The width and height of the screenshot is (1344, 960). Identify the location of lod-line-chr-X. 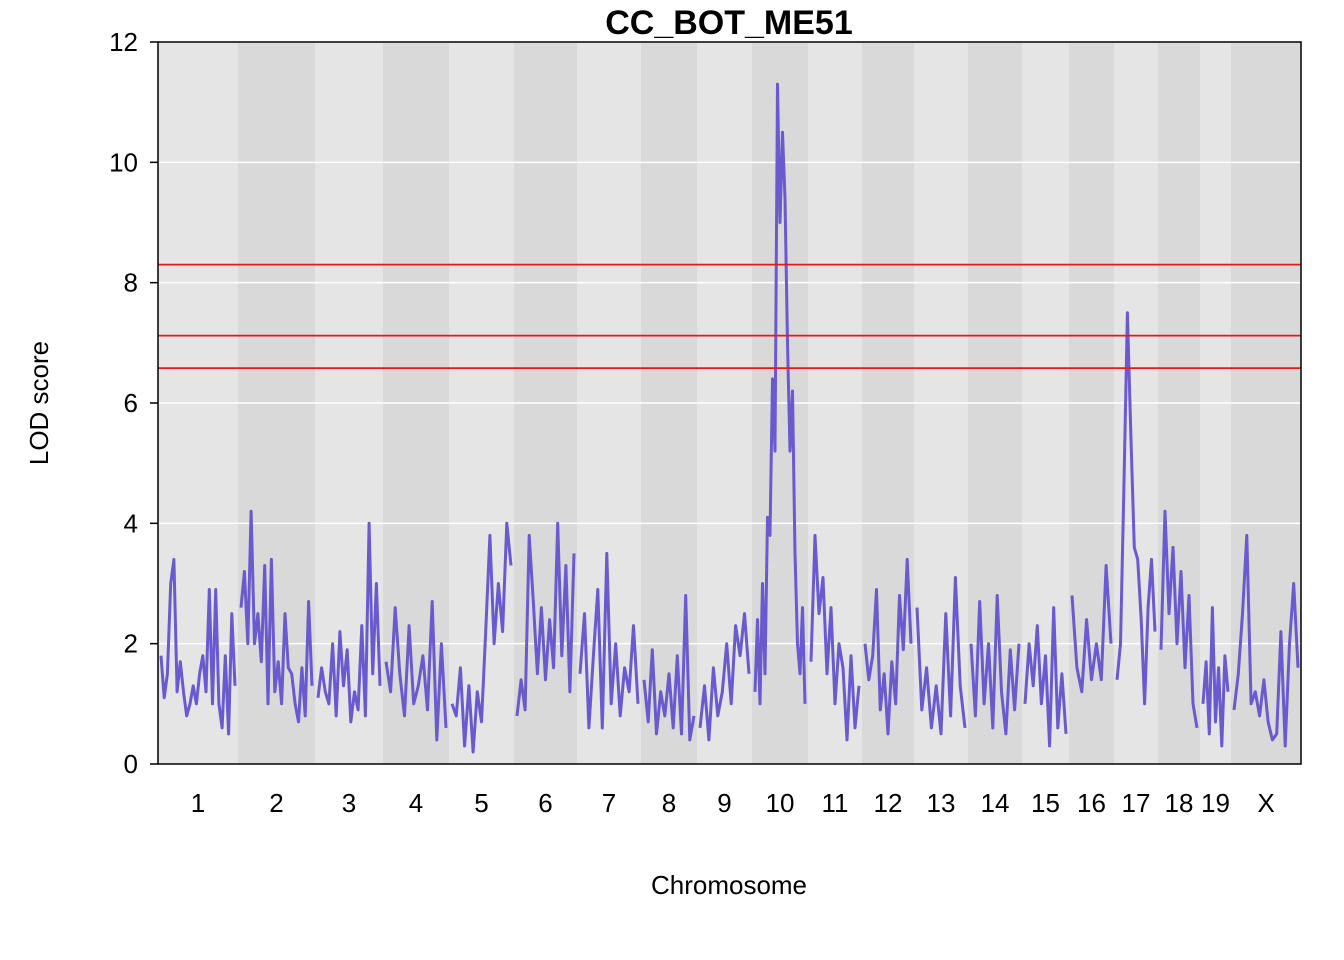
(1266, 640).